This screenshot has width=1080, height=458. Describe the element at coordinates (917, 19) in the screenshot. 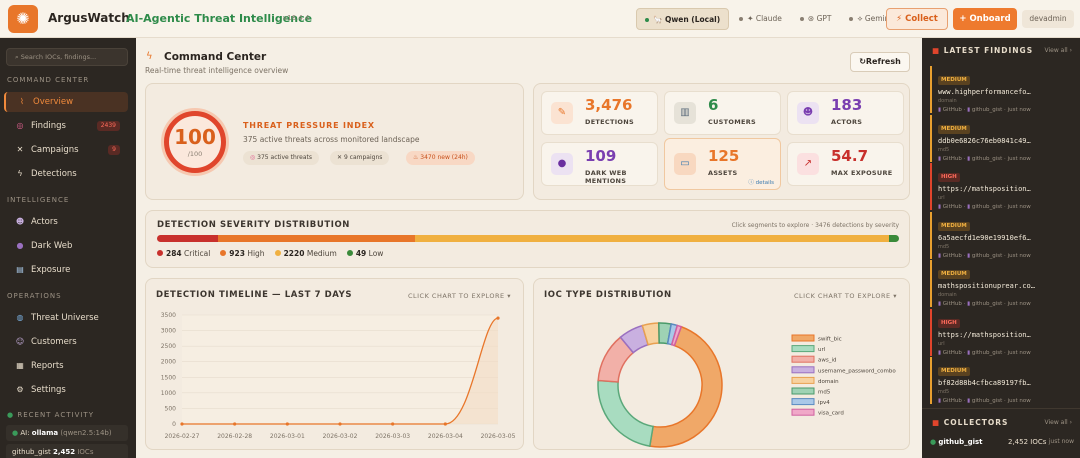

I see `collect-button: ⚡ Collect` at that location.